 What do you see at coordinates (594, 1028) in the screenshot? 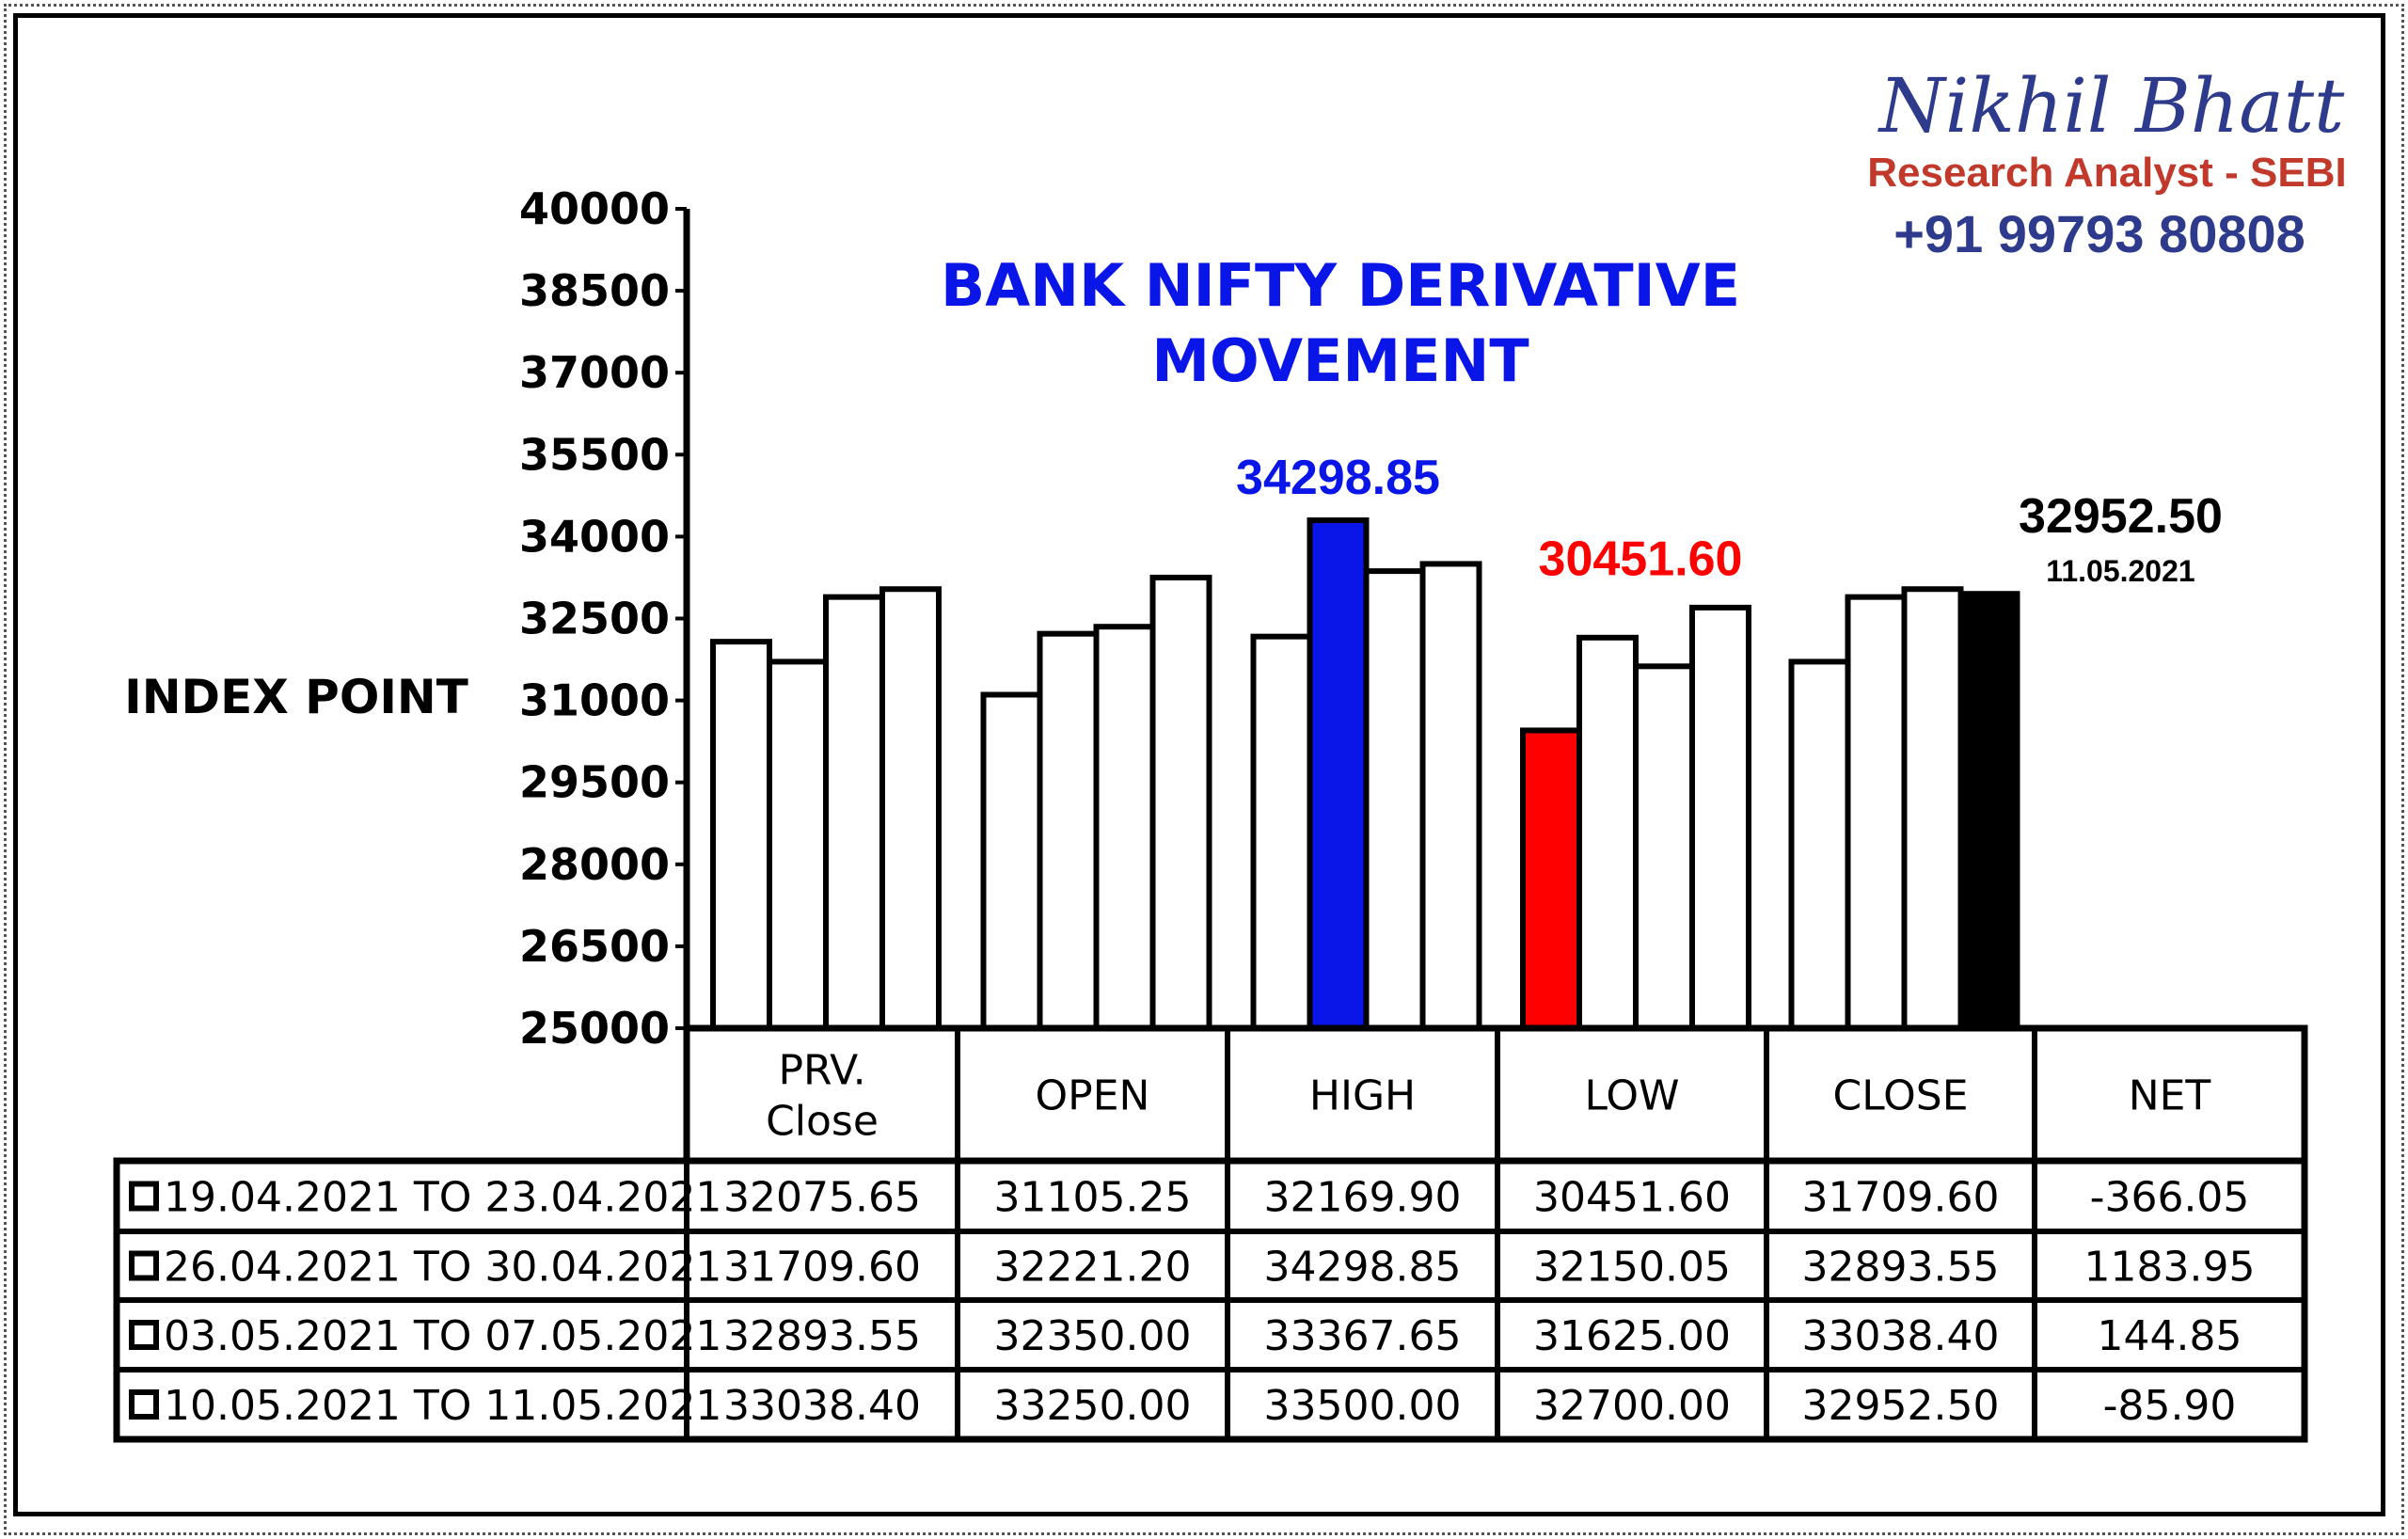
I see `y-tick-label: 25000` at bounding box center [594, 1028].